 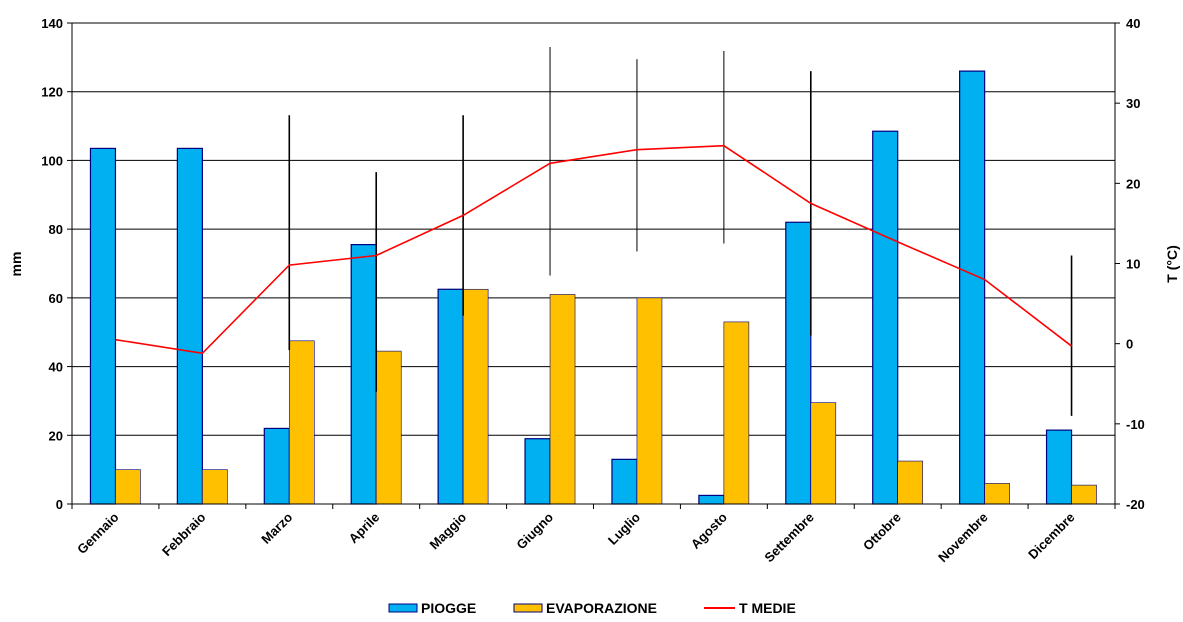 What do you see at coordinates (52, 23) in the screenshot?
I see `y-tick-label: 140` at bounding box center [52, 23].